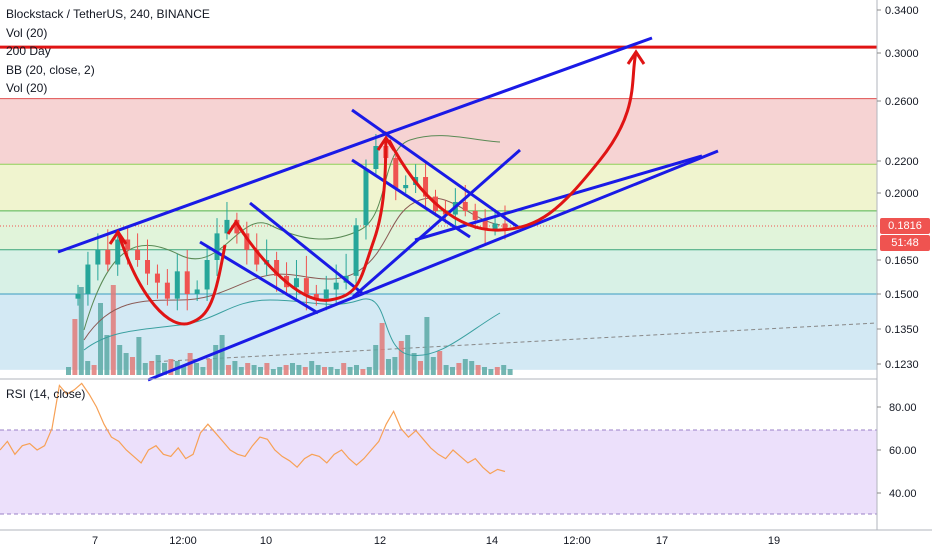 The image size is (932, 550). I want to click on indicator-vol: Vol (20), so click(27, 32).